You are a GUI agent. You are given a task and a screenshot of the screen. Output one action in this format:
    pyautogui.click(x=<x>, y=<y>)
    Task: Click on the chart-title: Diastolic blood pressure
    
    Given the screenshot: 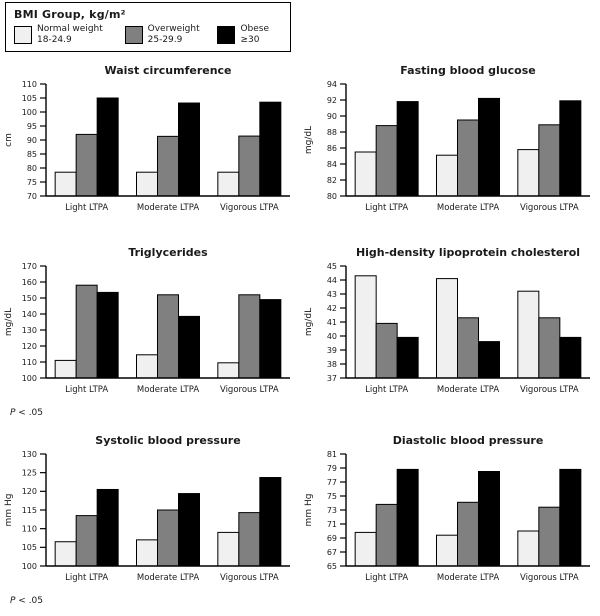 What is the action you would take?
    pyautogui.click(x=468, y=440)
    